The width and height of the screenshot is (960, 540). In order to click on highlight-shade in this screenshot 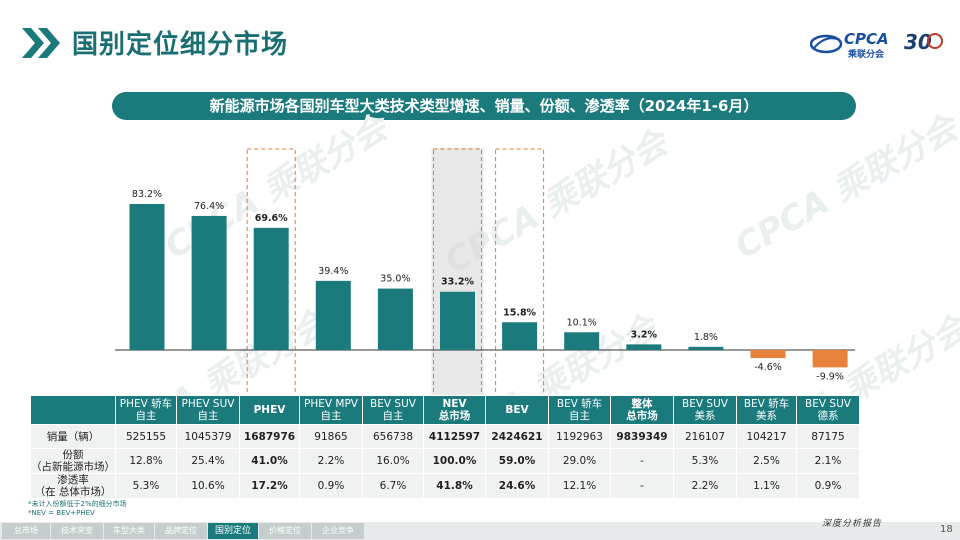, I will do `click(457, 274)`.